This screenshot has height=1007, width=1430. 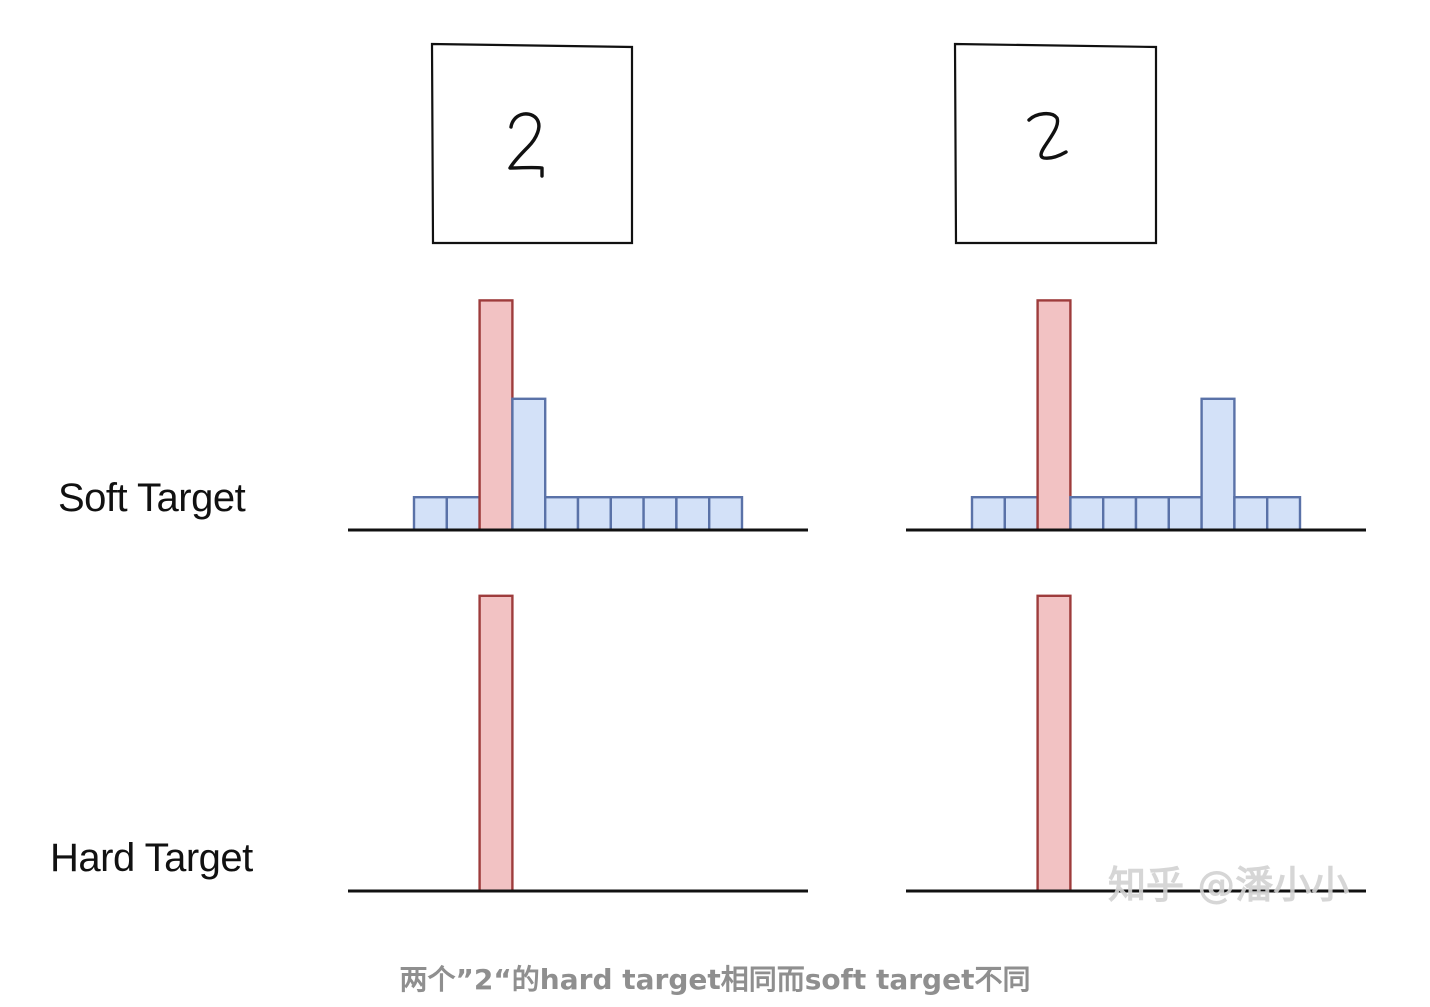 What do you see at coordinates (151, 858) in the screenshot?
I see `hard-target-label: Hard Target` at bounding box center [151, 858].